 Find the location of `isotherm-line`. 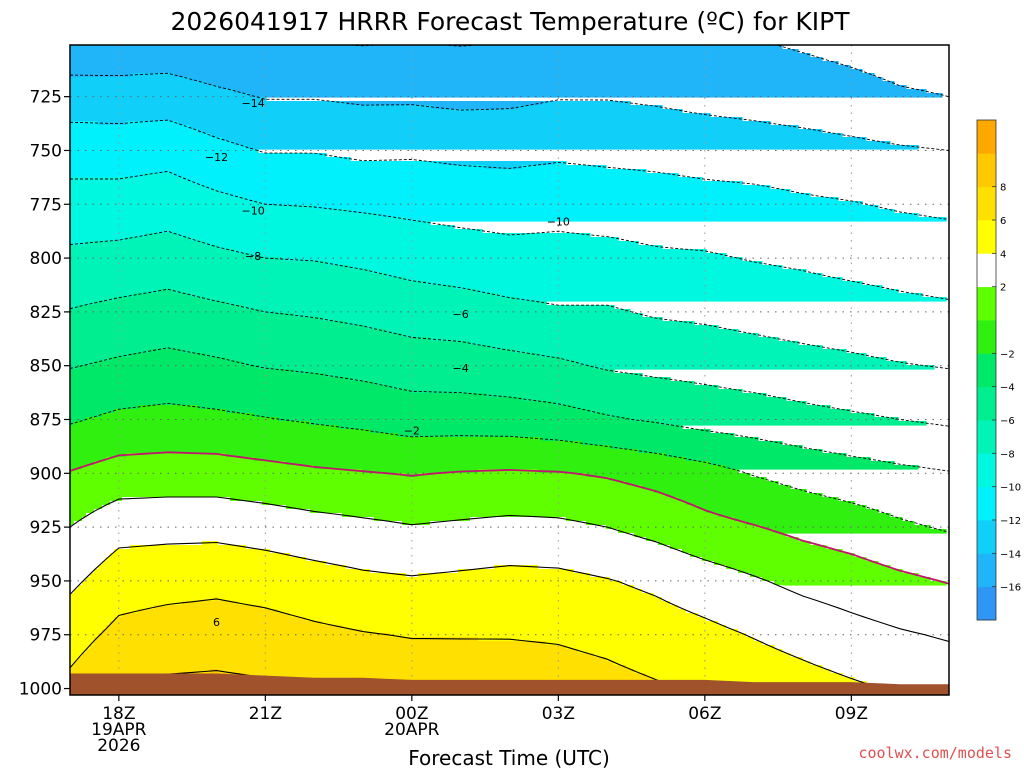

isotherm-line is located at coordinates (509, 235).